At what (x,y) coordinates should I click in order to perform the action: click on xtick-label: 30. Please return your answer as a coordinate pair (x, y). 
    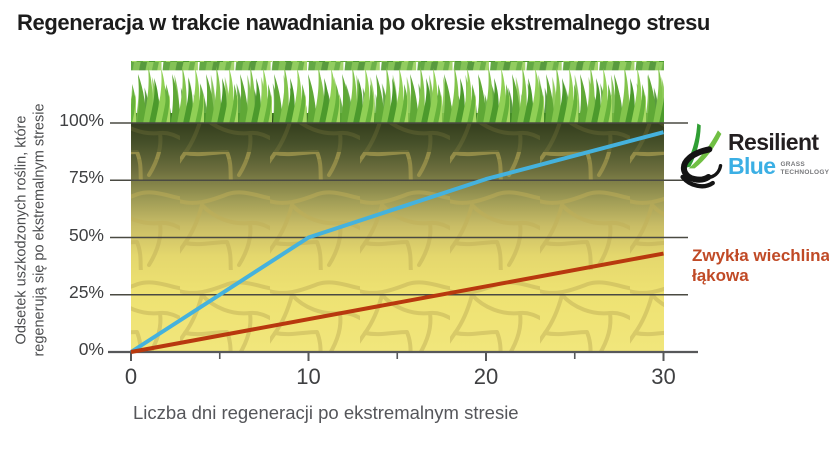
    Looking at the image, I should click on (663, 376).